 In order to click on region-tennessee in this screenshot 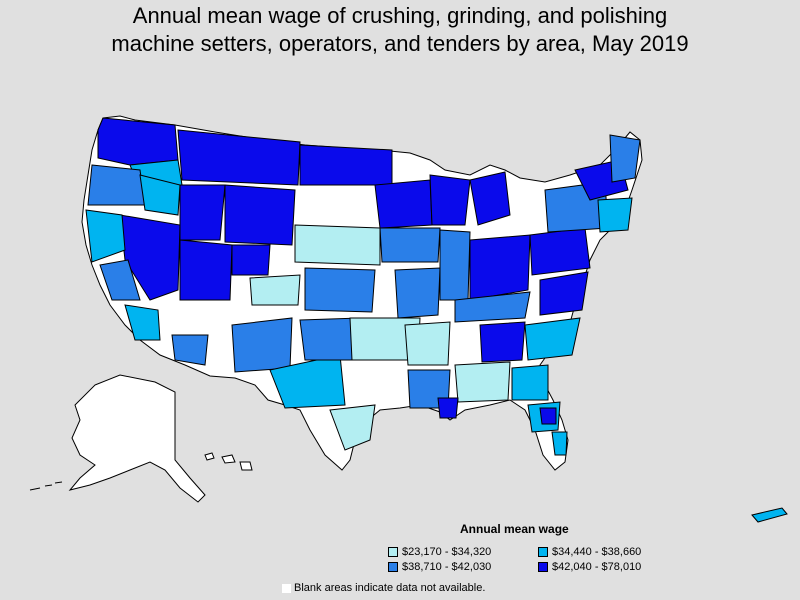, I will do `click(502, 342)`.